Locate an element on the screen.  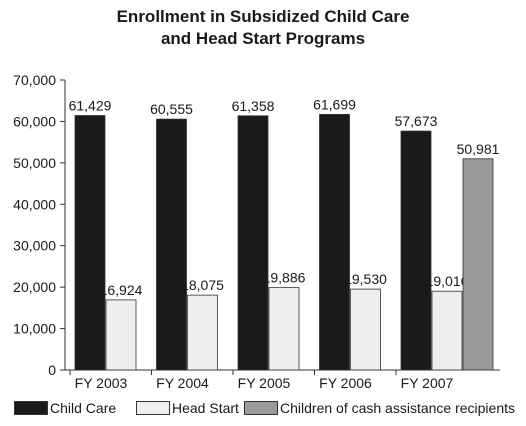
y-tick-label: 70,000 is located at coordinates (34, 80).